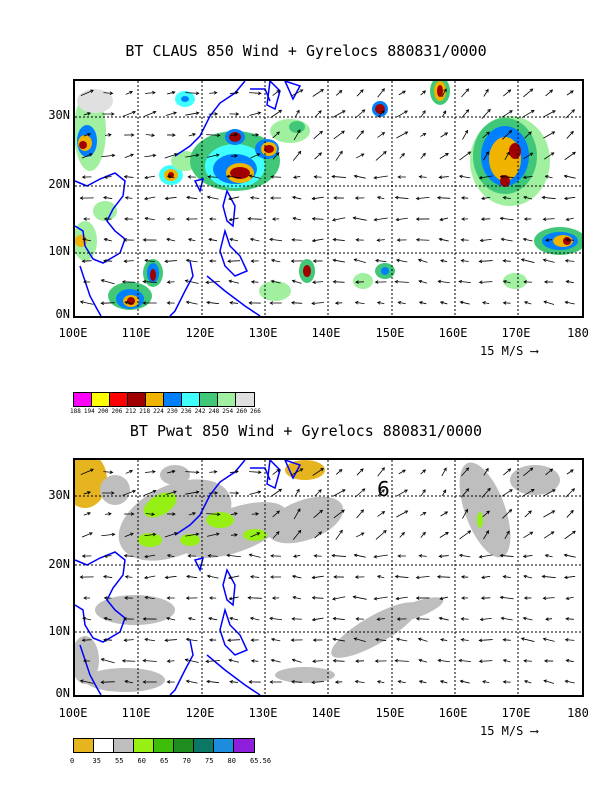 This screenshot has width=612, height=792. I want to click on panel2-lat-20n: 20N, so click(59, 564).